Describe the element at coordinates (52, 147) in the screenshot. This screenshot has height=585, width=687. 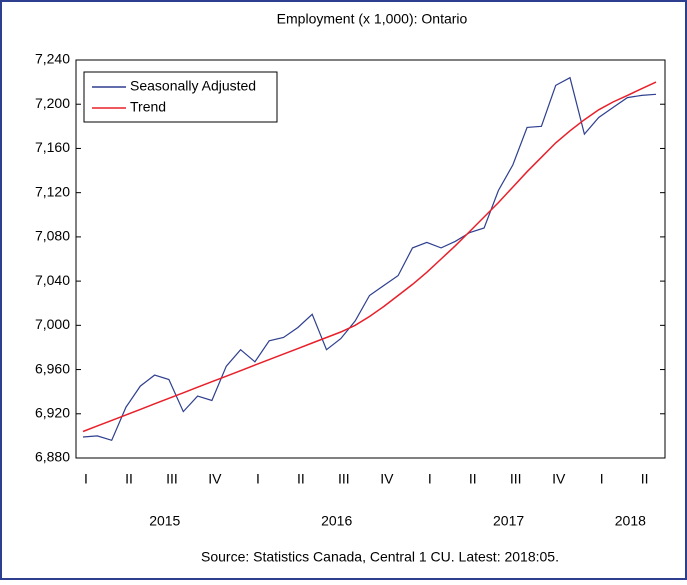
I see `y-tick-label: 7,160` at that location.